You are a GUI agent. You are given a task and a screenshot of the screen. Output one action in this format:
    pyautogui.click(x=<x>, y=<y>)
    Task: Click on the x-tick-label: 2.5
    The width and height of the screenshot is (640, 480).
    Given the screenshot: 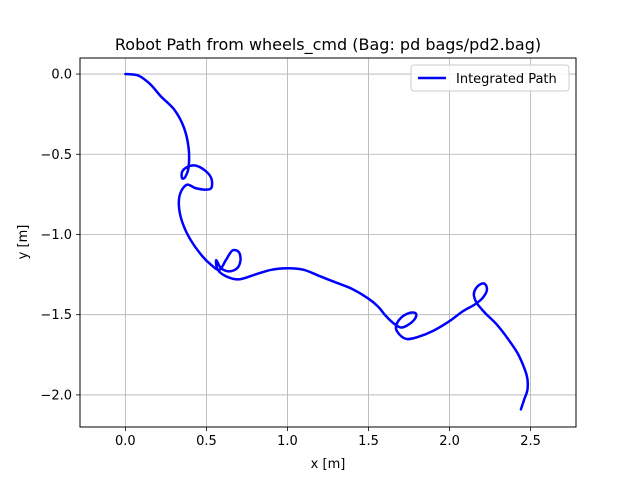 What is the action you would take?
    pyautogui.click(x=530, y=441)
    